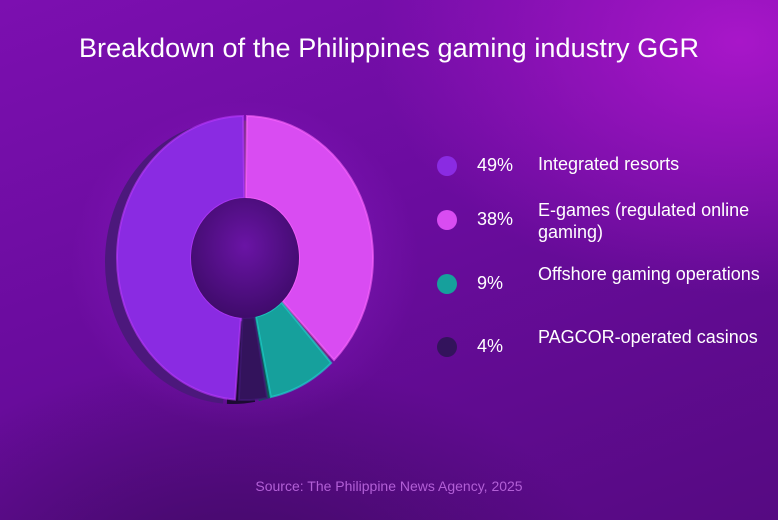  What do you see at coordinates (649, 274) in the screenshot?
I see `legend-label-offshore-gaming: Offshore gaming operations` at bounding box center [649, 274].